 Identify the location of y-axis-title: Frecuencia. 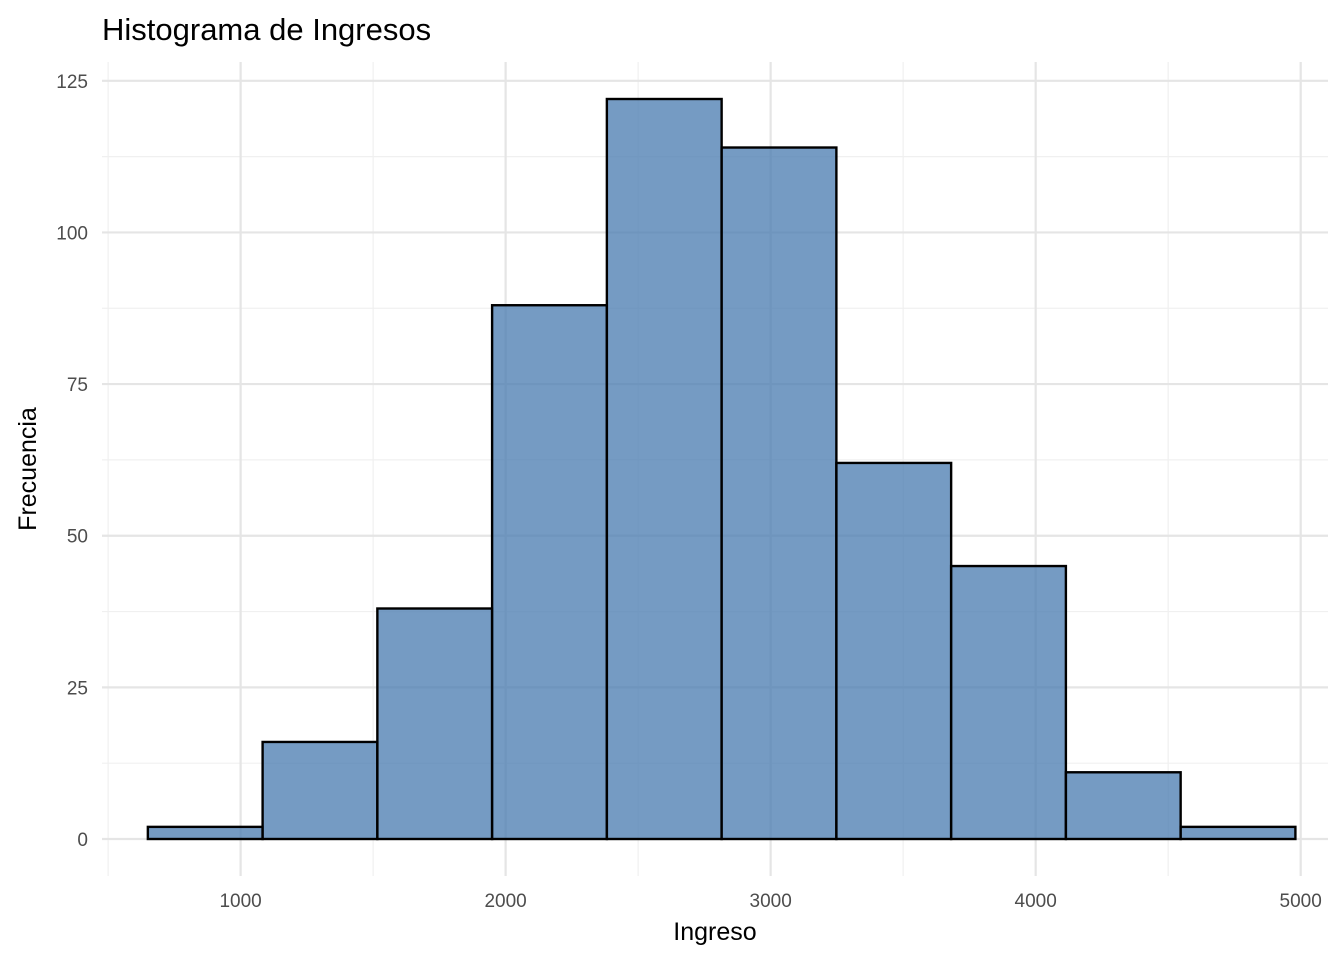
(28, 469).